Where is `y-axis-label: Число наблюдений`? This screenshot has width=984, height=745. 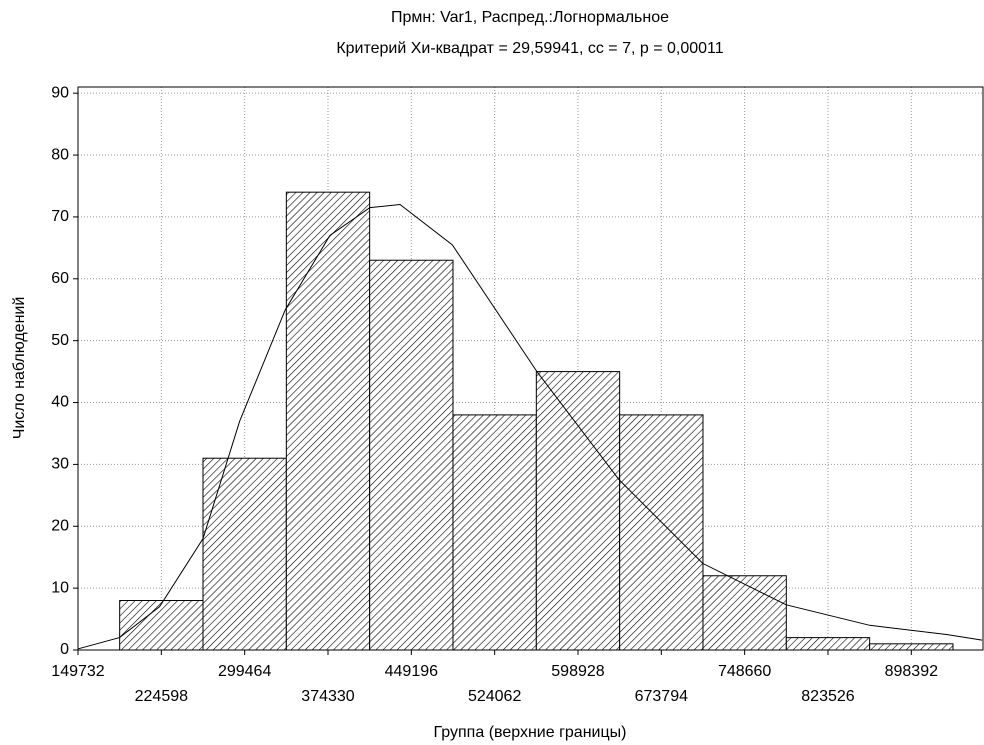
y-axis-label: Число наблюдений is located at coordinates (19, 368).